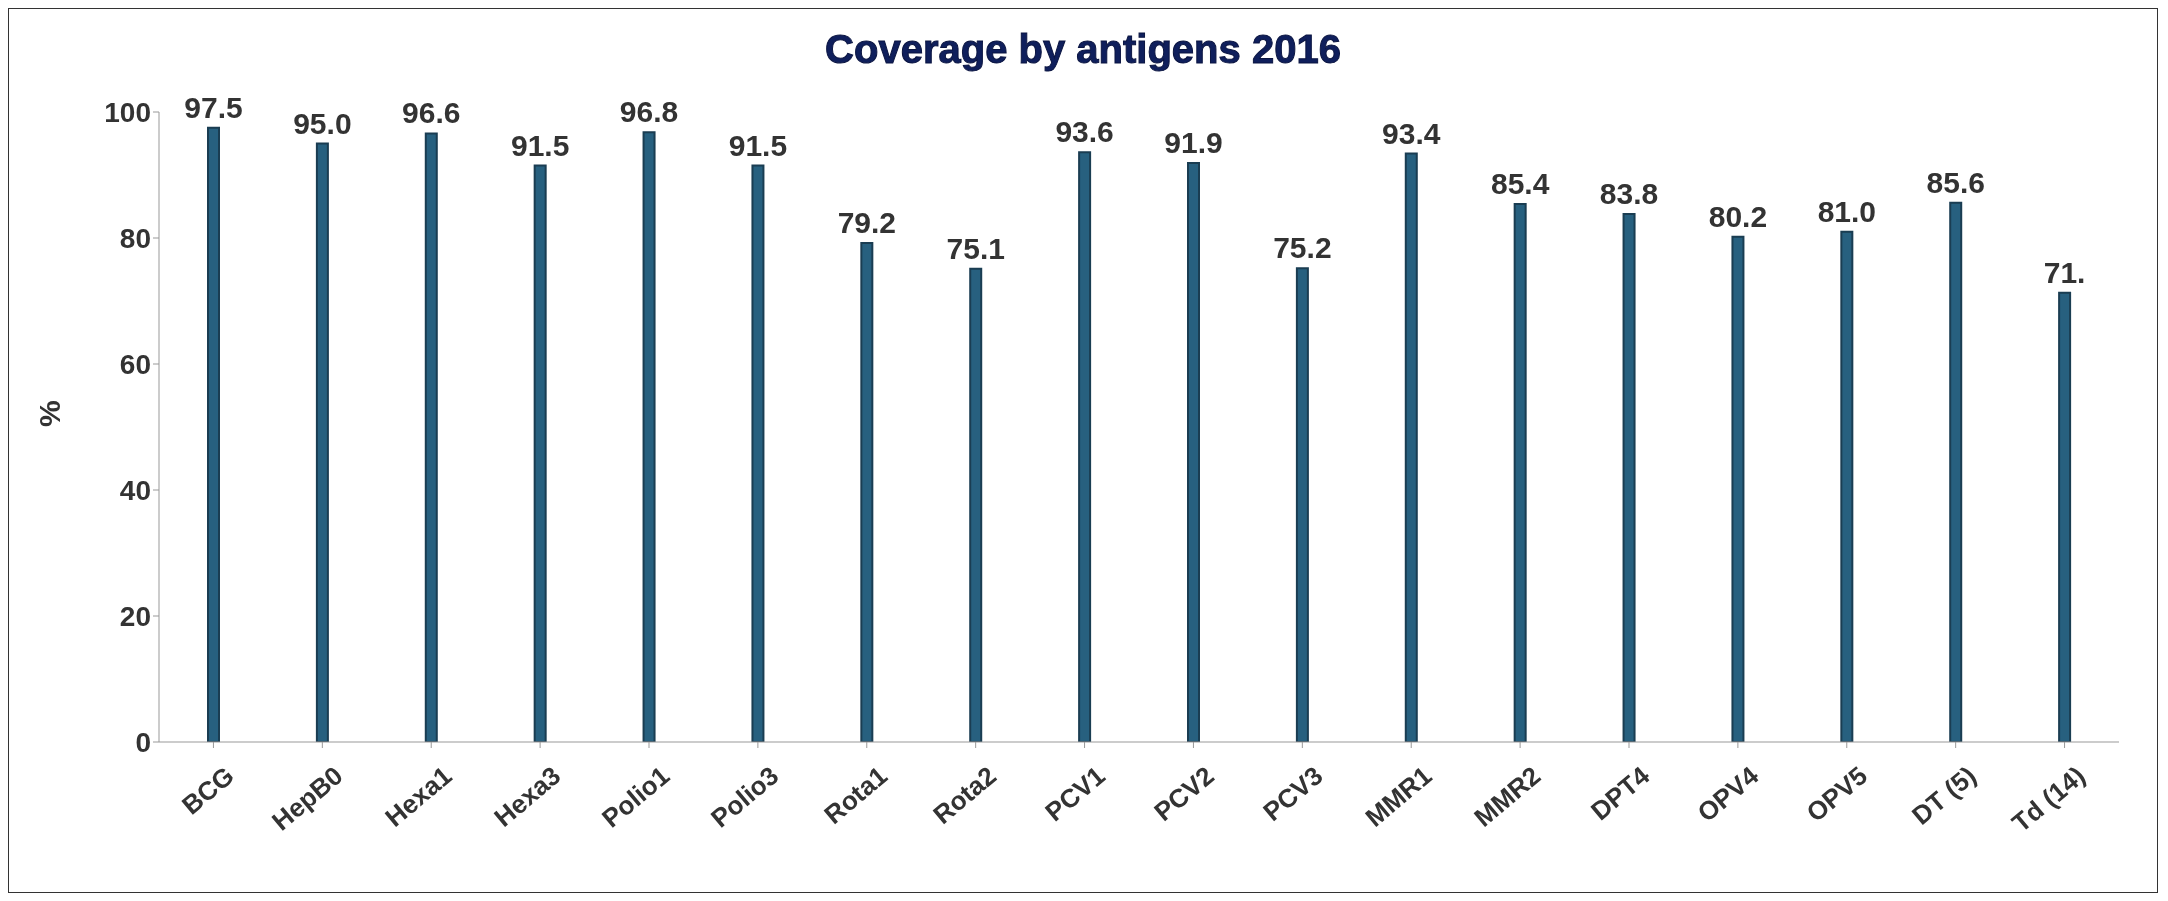 The image size is (2168, 901). What do you see at coordinates (649, 112) in the screenshot?
I see `data-label: 96.8` at bounding box center [649, 112].